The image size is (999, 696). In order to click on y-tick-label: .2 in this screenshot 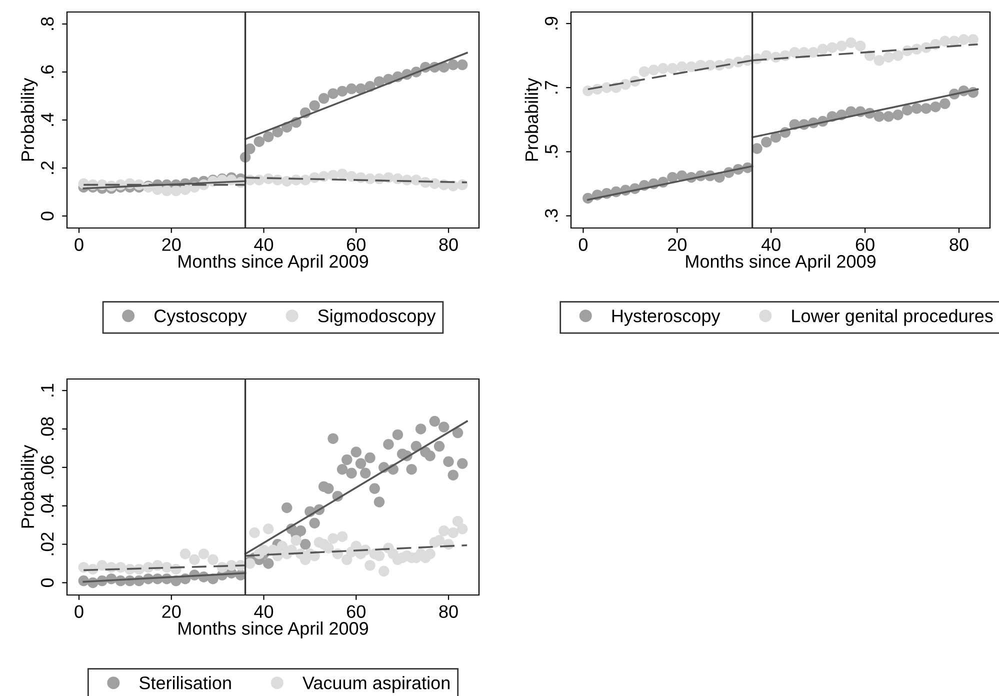, I will do `click(47, 167)`.